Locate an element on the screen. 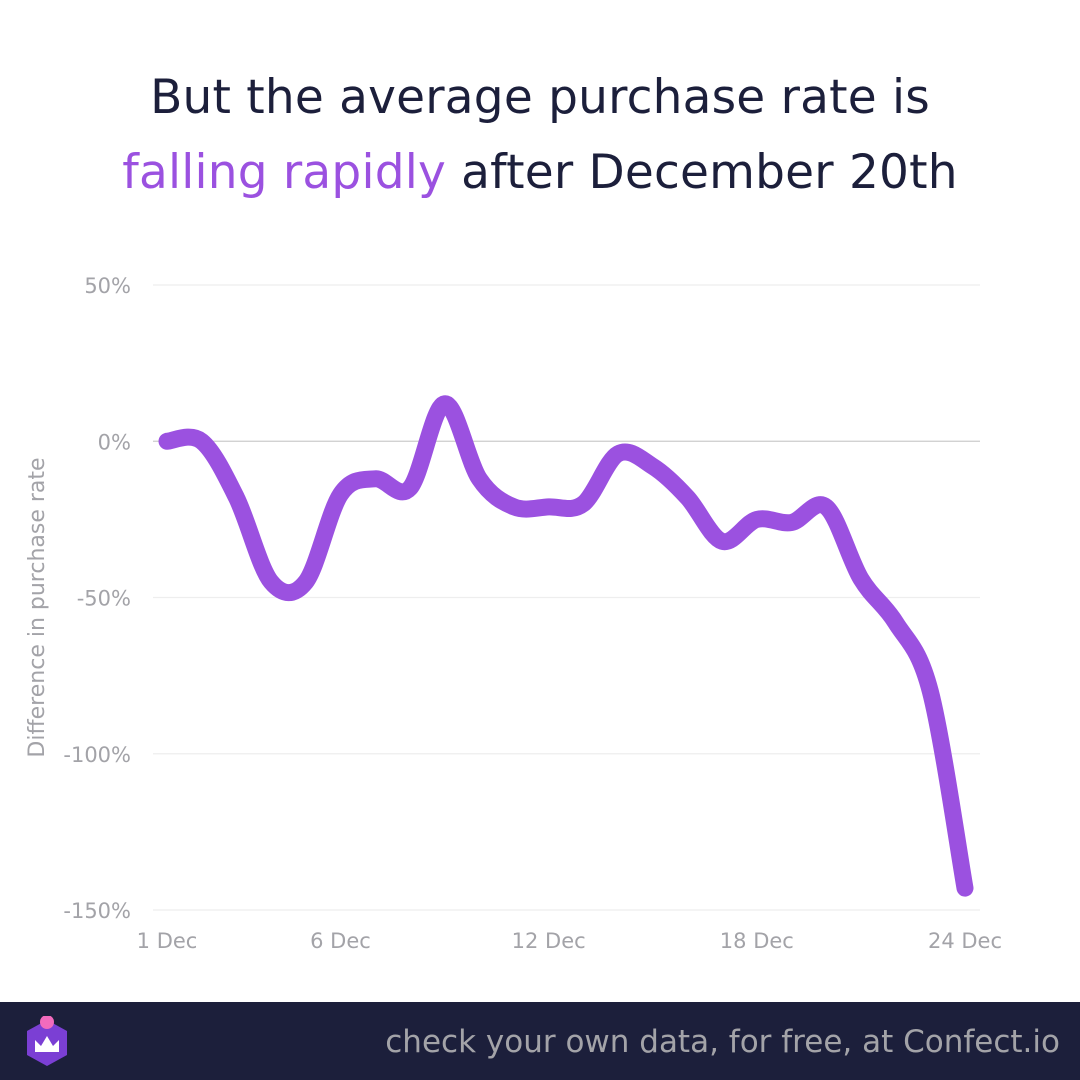 This screenshot has height=1080, width=1080. x-tick-label: 1 Dec is located at coordinates (167, 941).